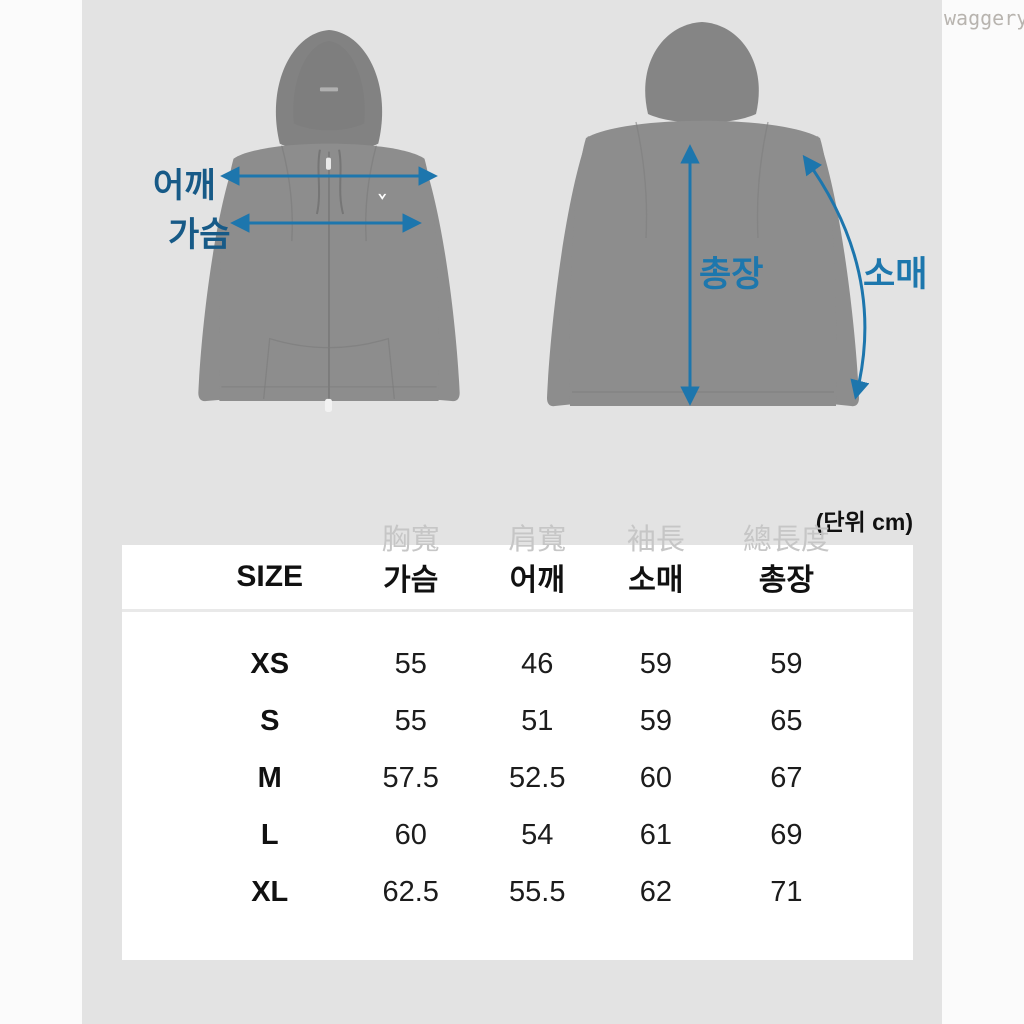  What do you see at coordinates (329, 89) in the screenshot?
I see `hood-label` at bounding box center [329, 89].